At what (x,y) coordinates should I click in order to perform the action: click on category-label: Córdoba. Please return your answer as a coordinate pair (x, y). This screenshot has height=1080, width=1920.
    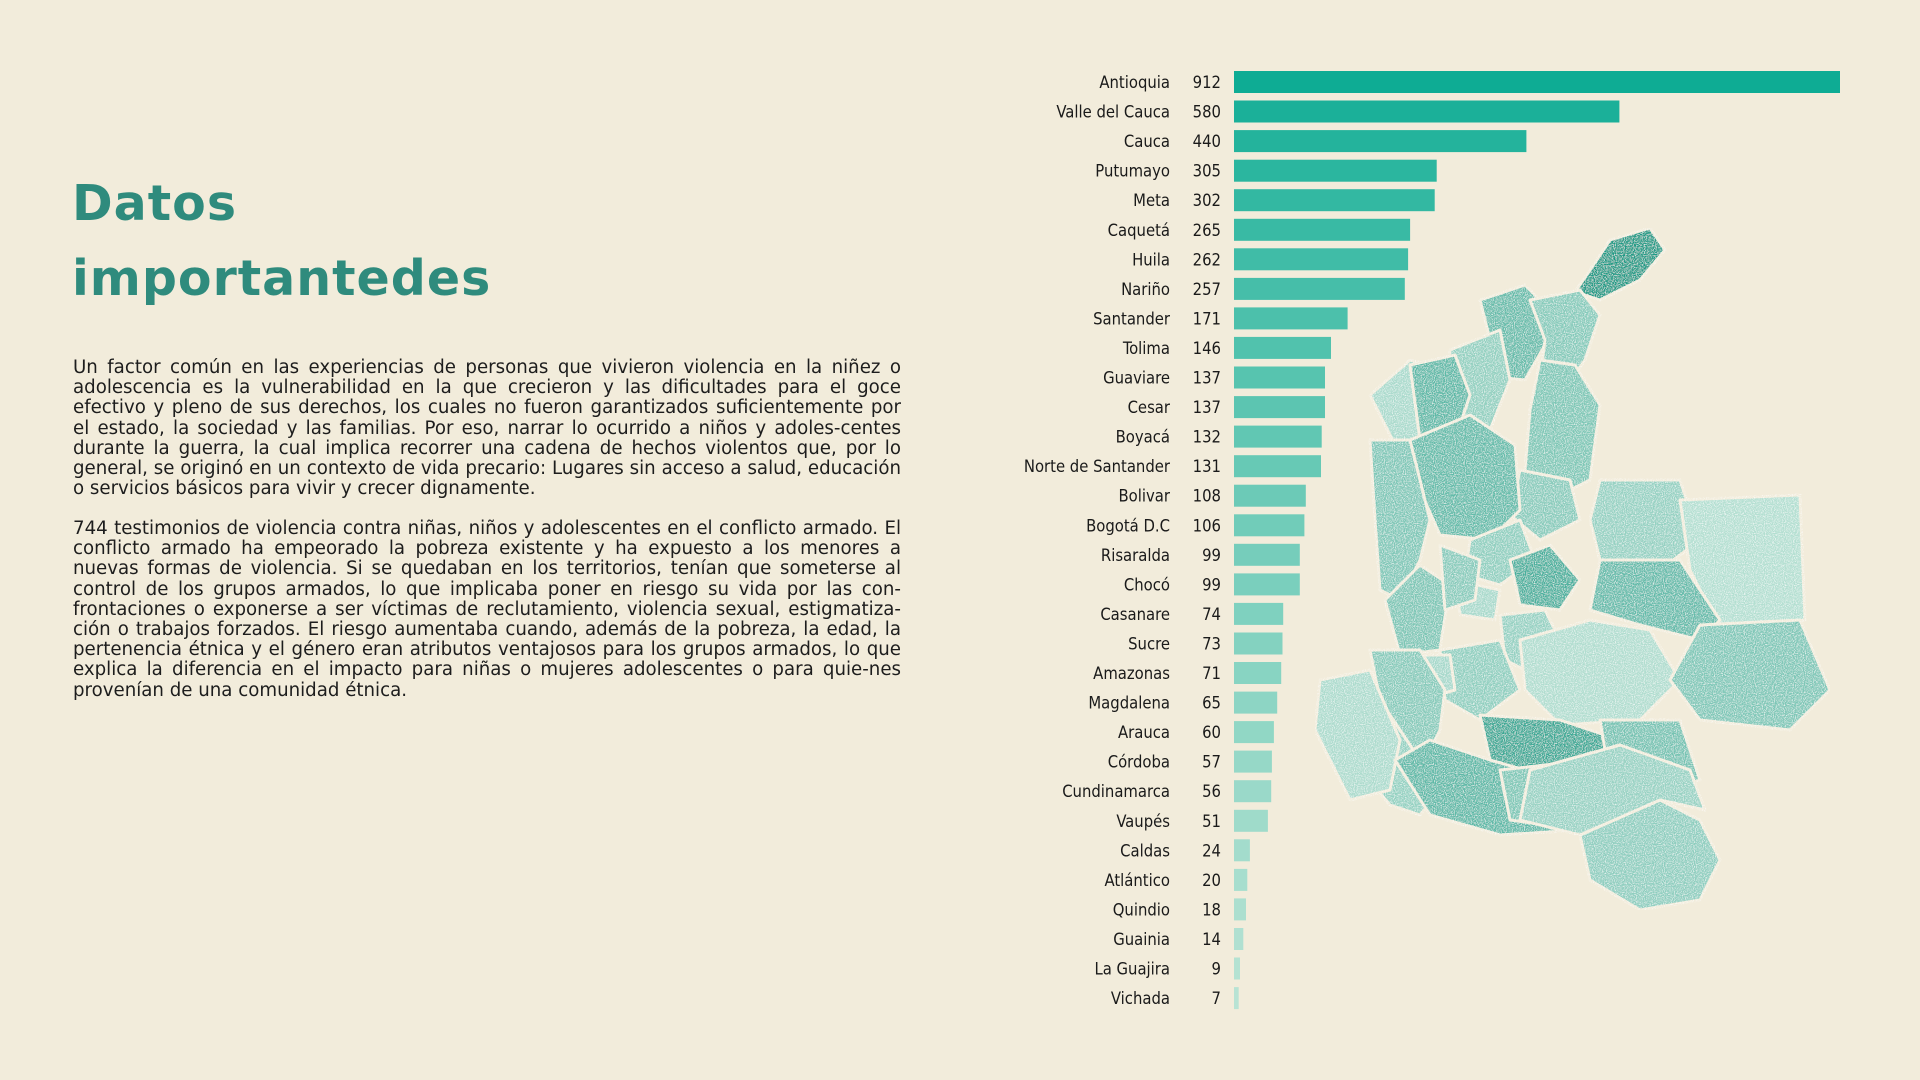
    Looking at the image, I should click on (1139, 762).